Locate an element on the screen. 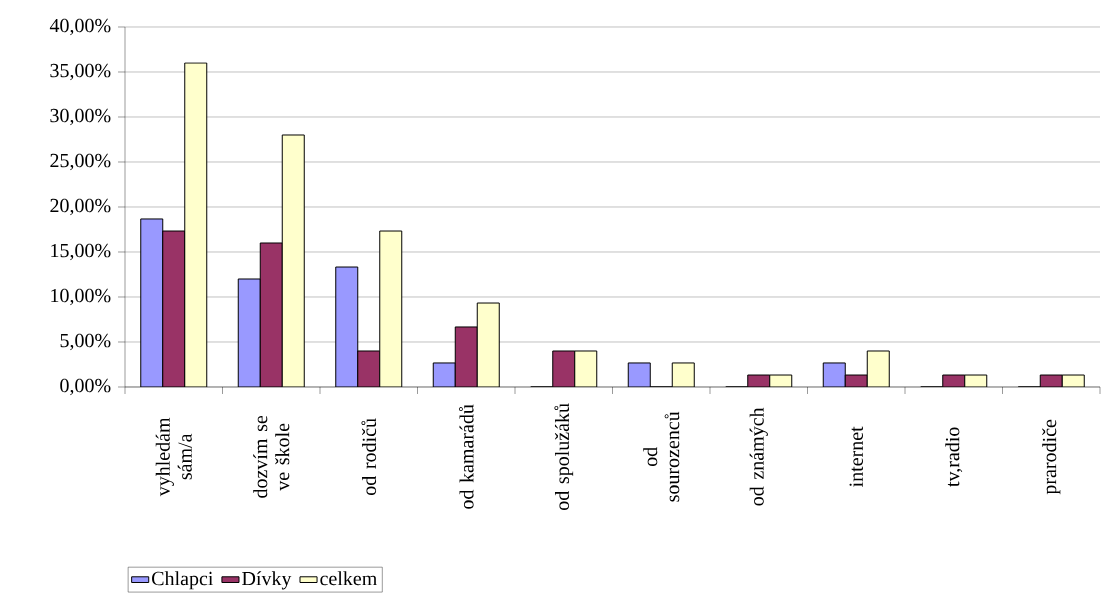 Image resolution: width=1113 pixels, height=612 pixels. x-tick-label: vyhledám sám/a is located at coordinates (173, 457).